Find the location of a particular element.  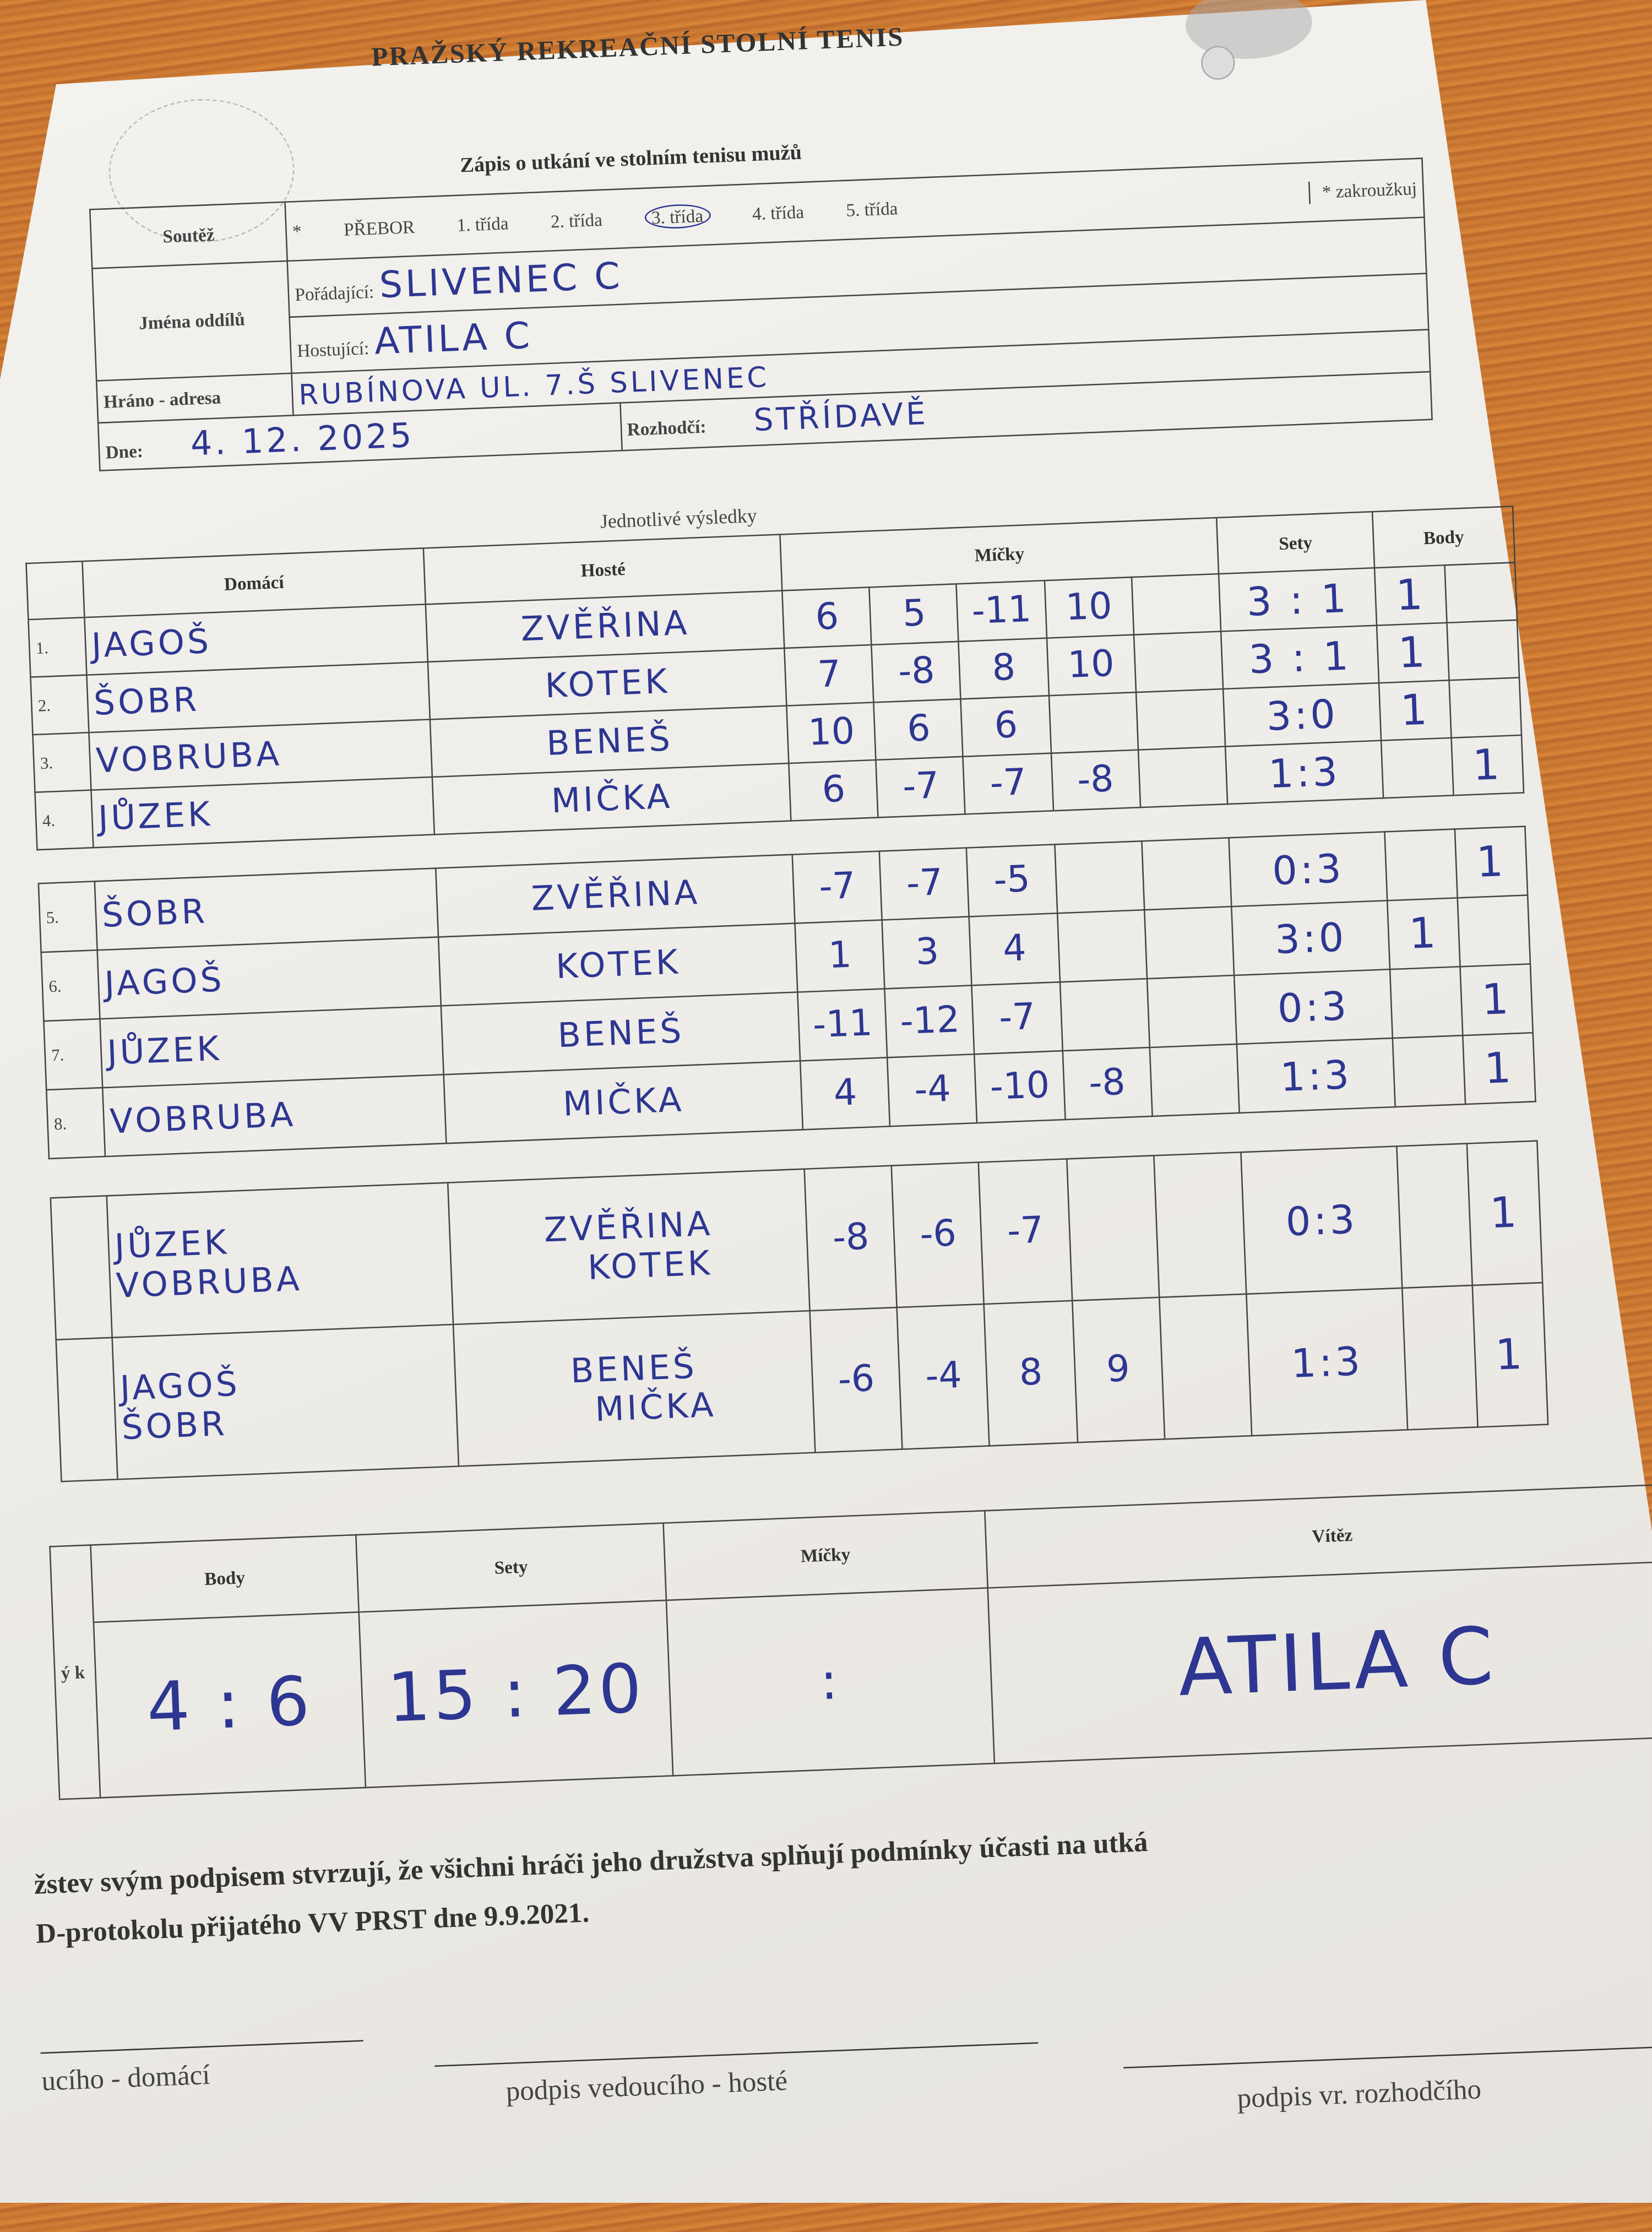

home-player: JAGOŠ is located at coordinates (269, 978).